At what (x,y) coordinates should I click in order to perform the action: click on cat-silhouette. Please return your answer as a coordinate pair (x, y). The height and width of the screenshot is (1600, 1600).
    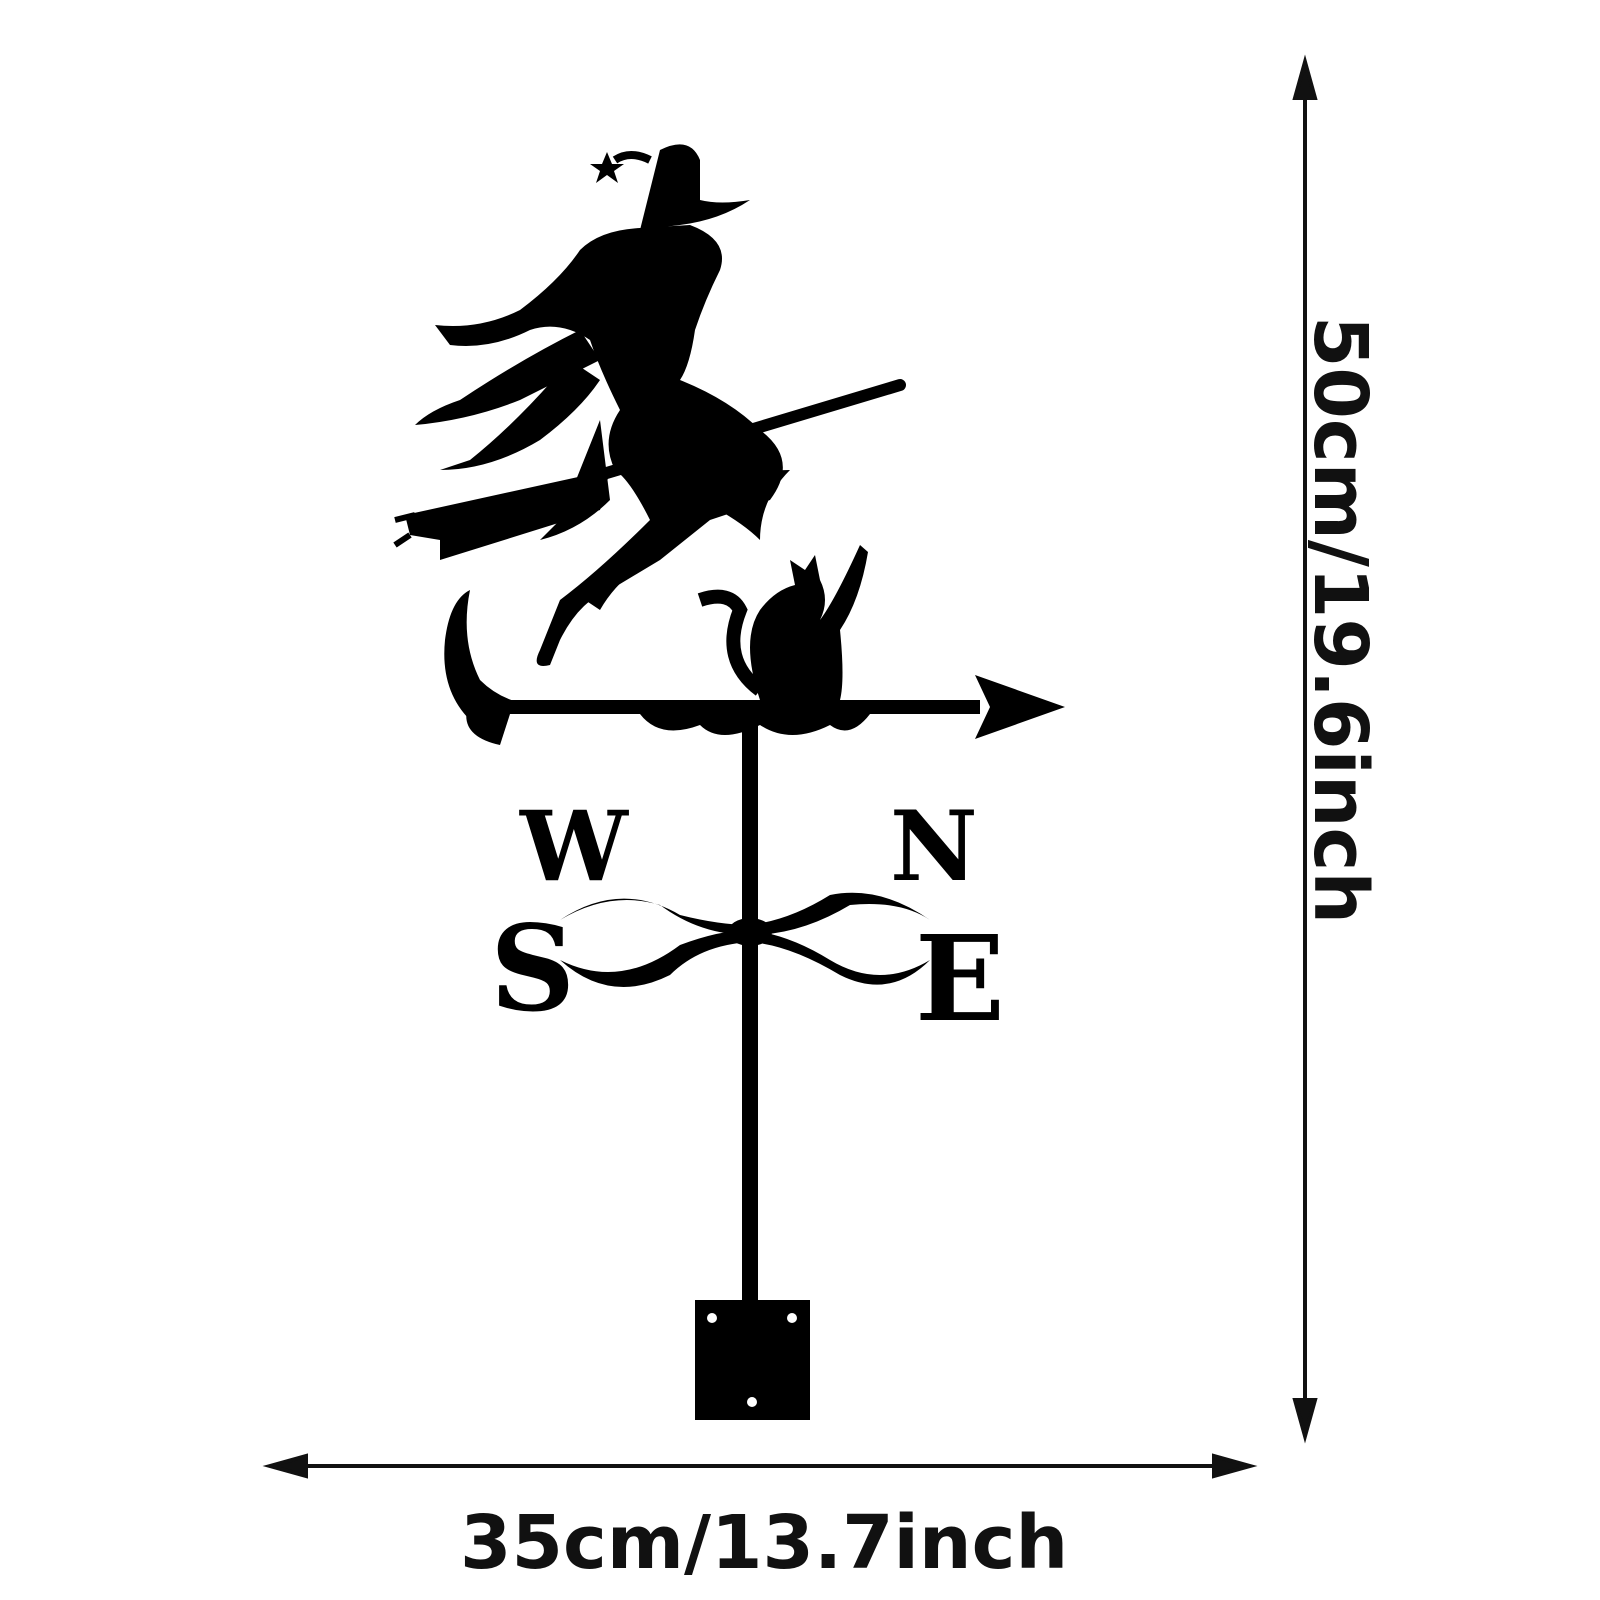
    Looking at the image, I should click on (782, 622).